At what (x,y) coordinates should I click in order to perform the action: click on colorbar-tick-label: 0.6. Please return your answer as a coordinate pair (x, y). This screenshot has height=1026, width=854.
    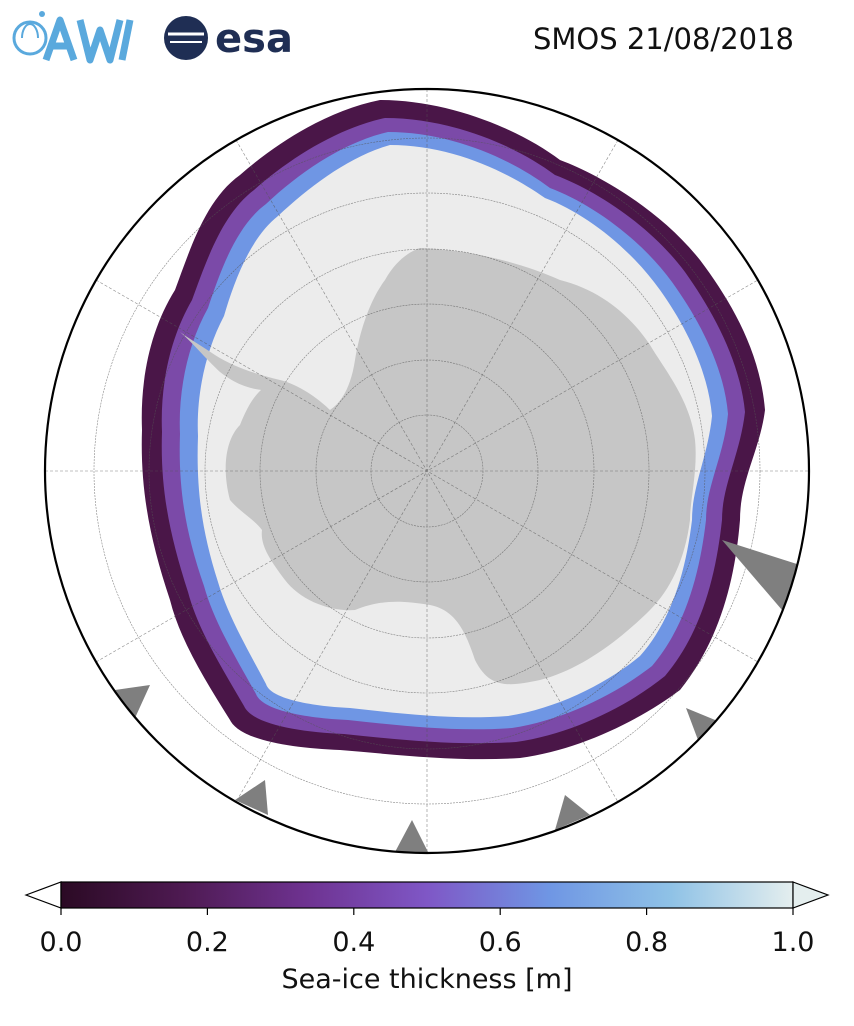
    Looking at the image, I should click on (500, 942).